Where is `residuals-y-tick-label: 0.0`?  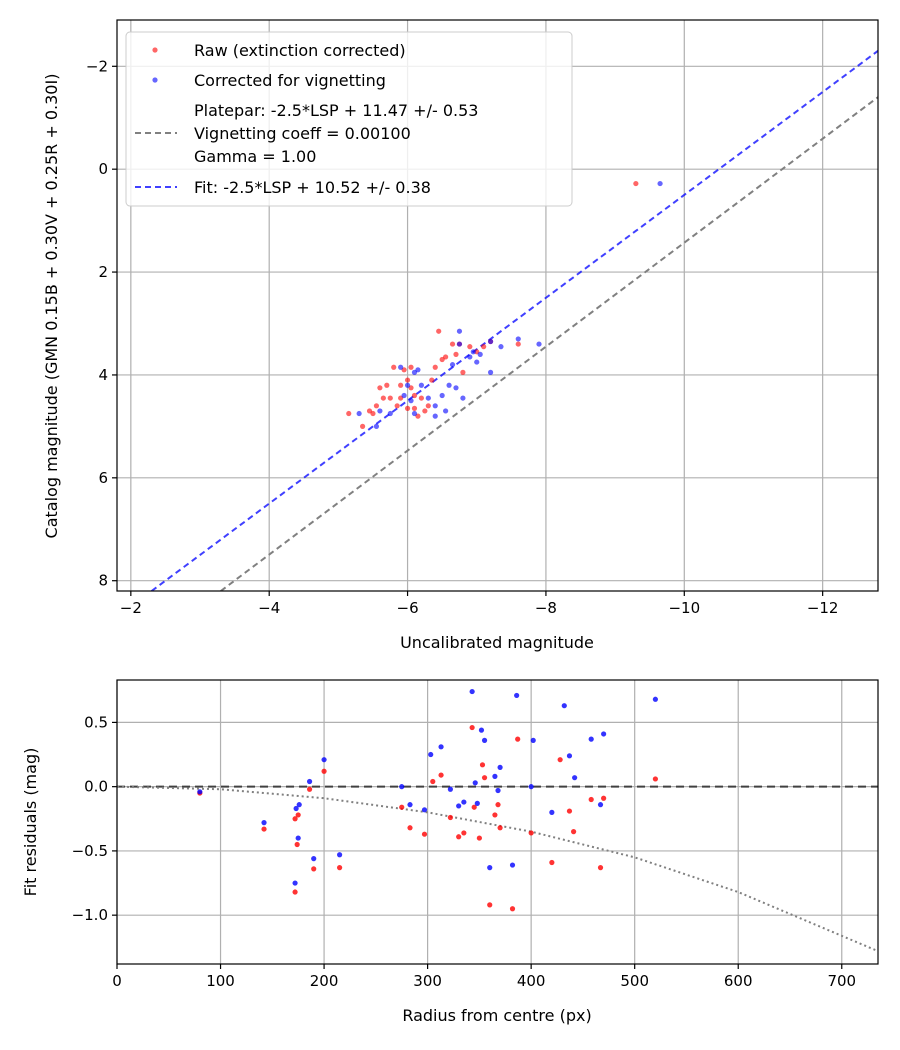 residuals-y-tick-label: 0.0 is located at coordinates (96, 787).